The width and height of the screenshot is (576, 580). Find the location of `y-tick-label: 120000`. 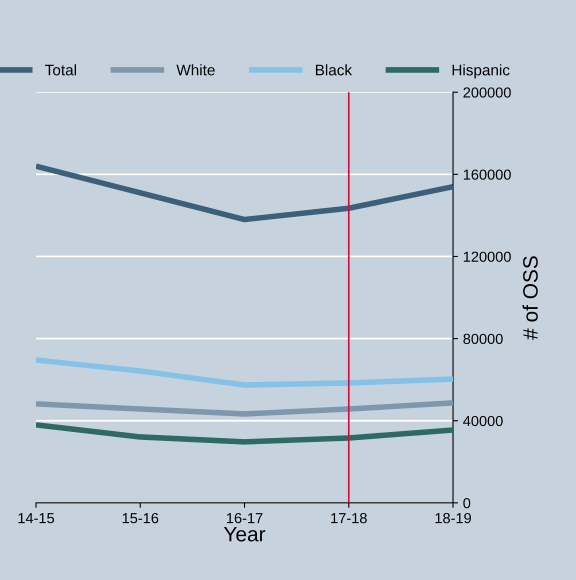

y-tick-label: 120000 is located at coordinates (487, 257).